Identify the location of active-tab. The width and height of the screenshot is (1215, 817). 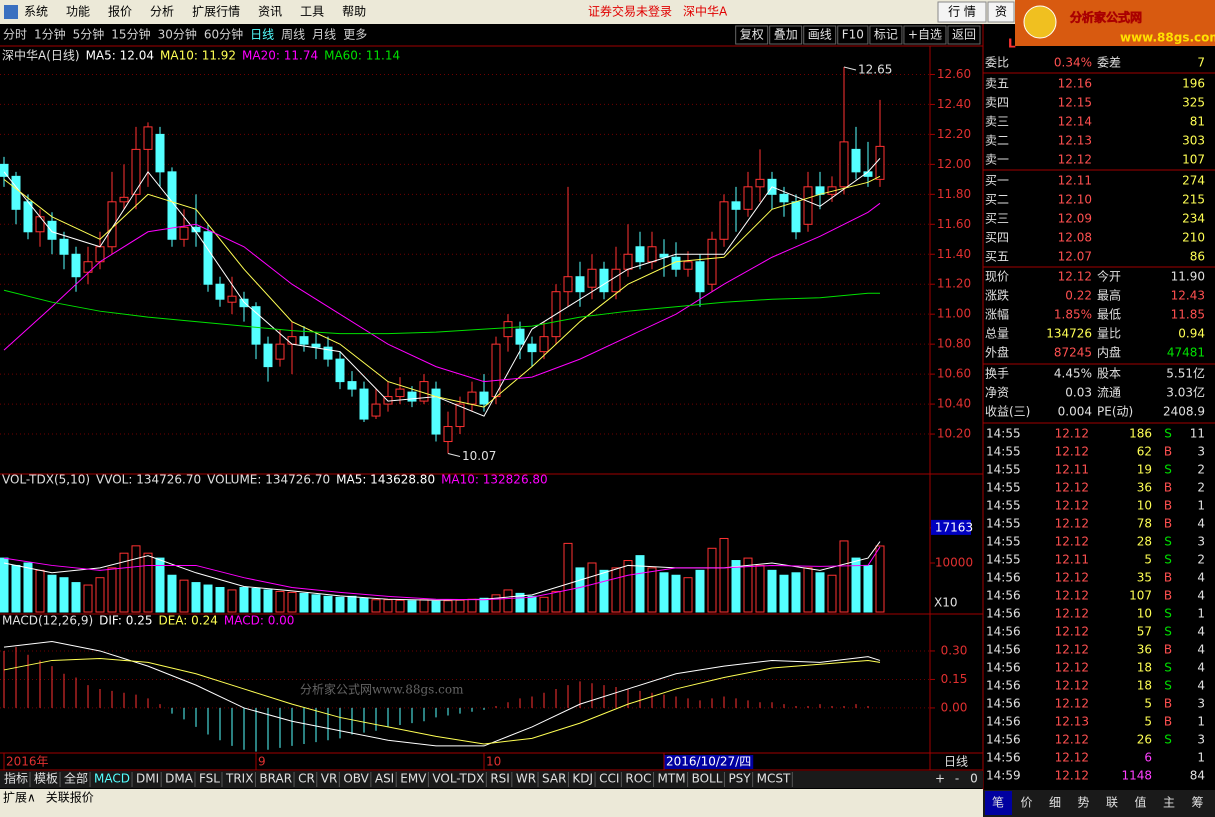
(998, 803).